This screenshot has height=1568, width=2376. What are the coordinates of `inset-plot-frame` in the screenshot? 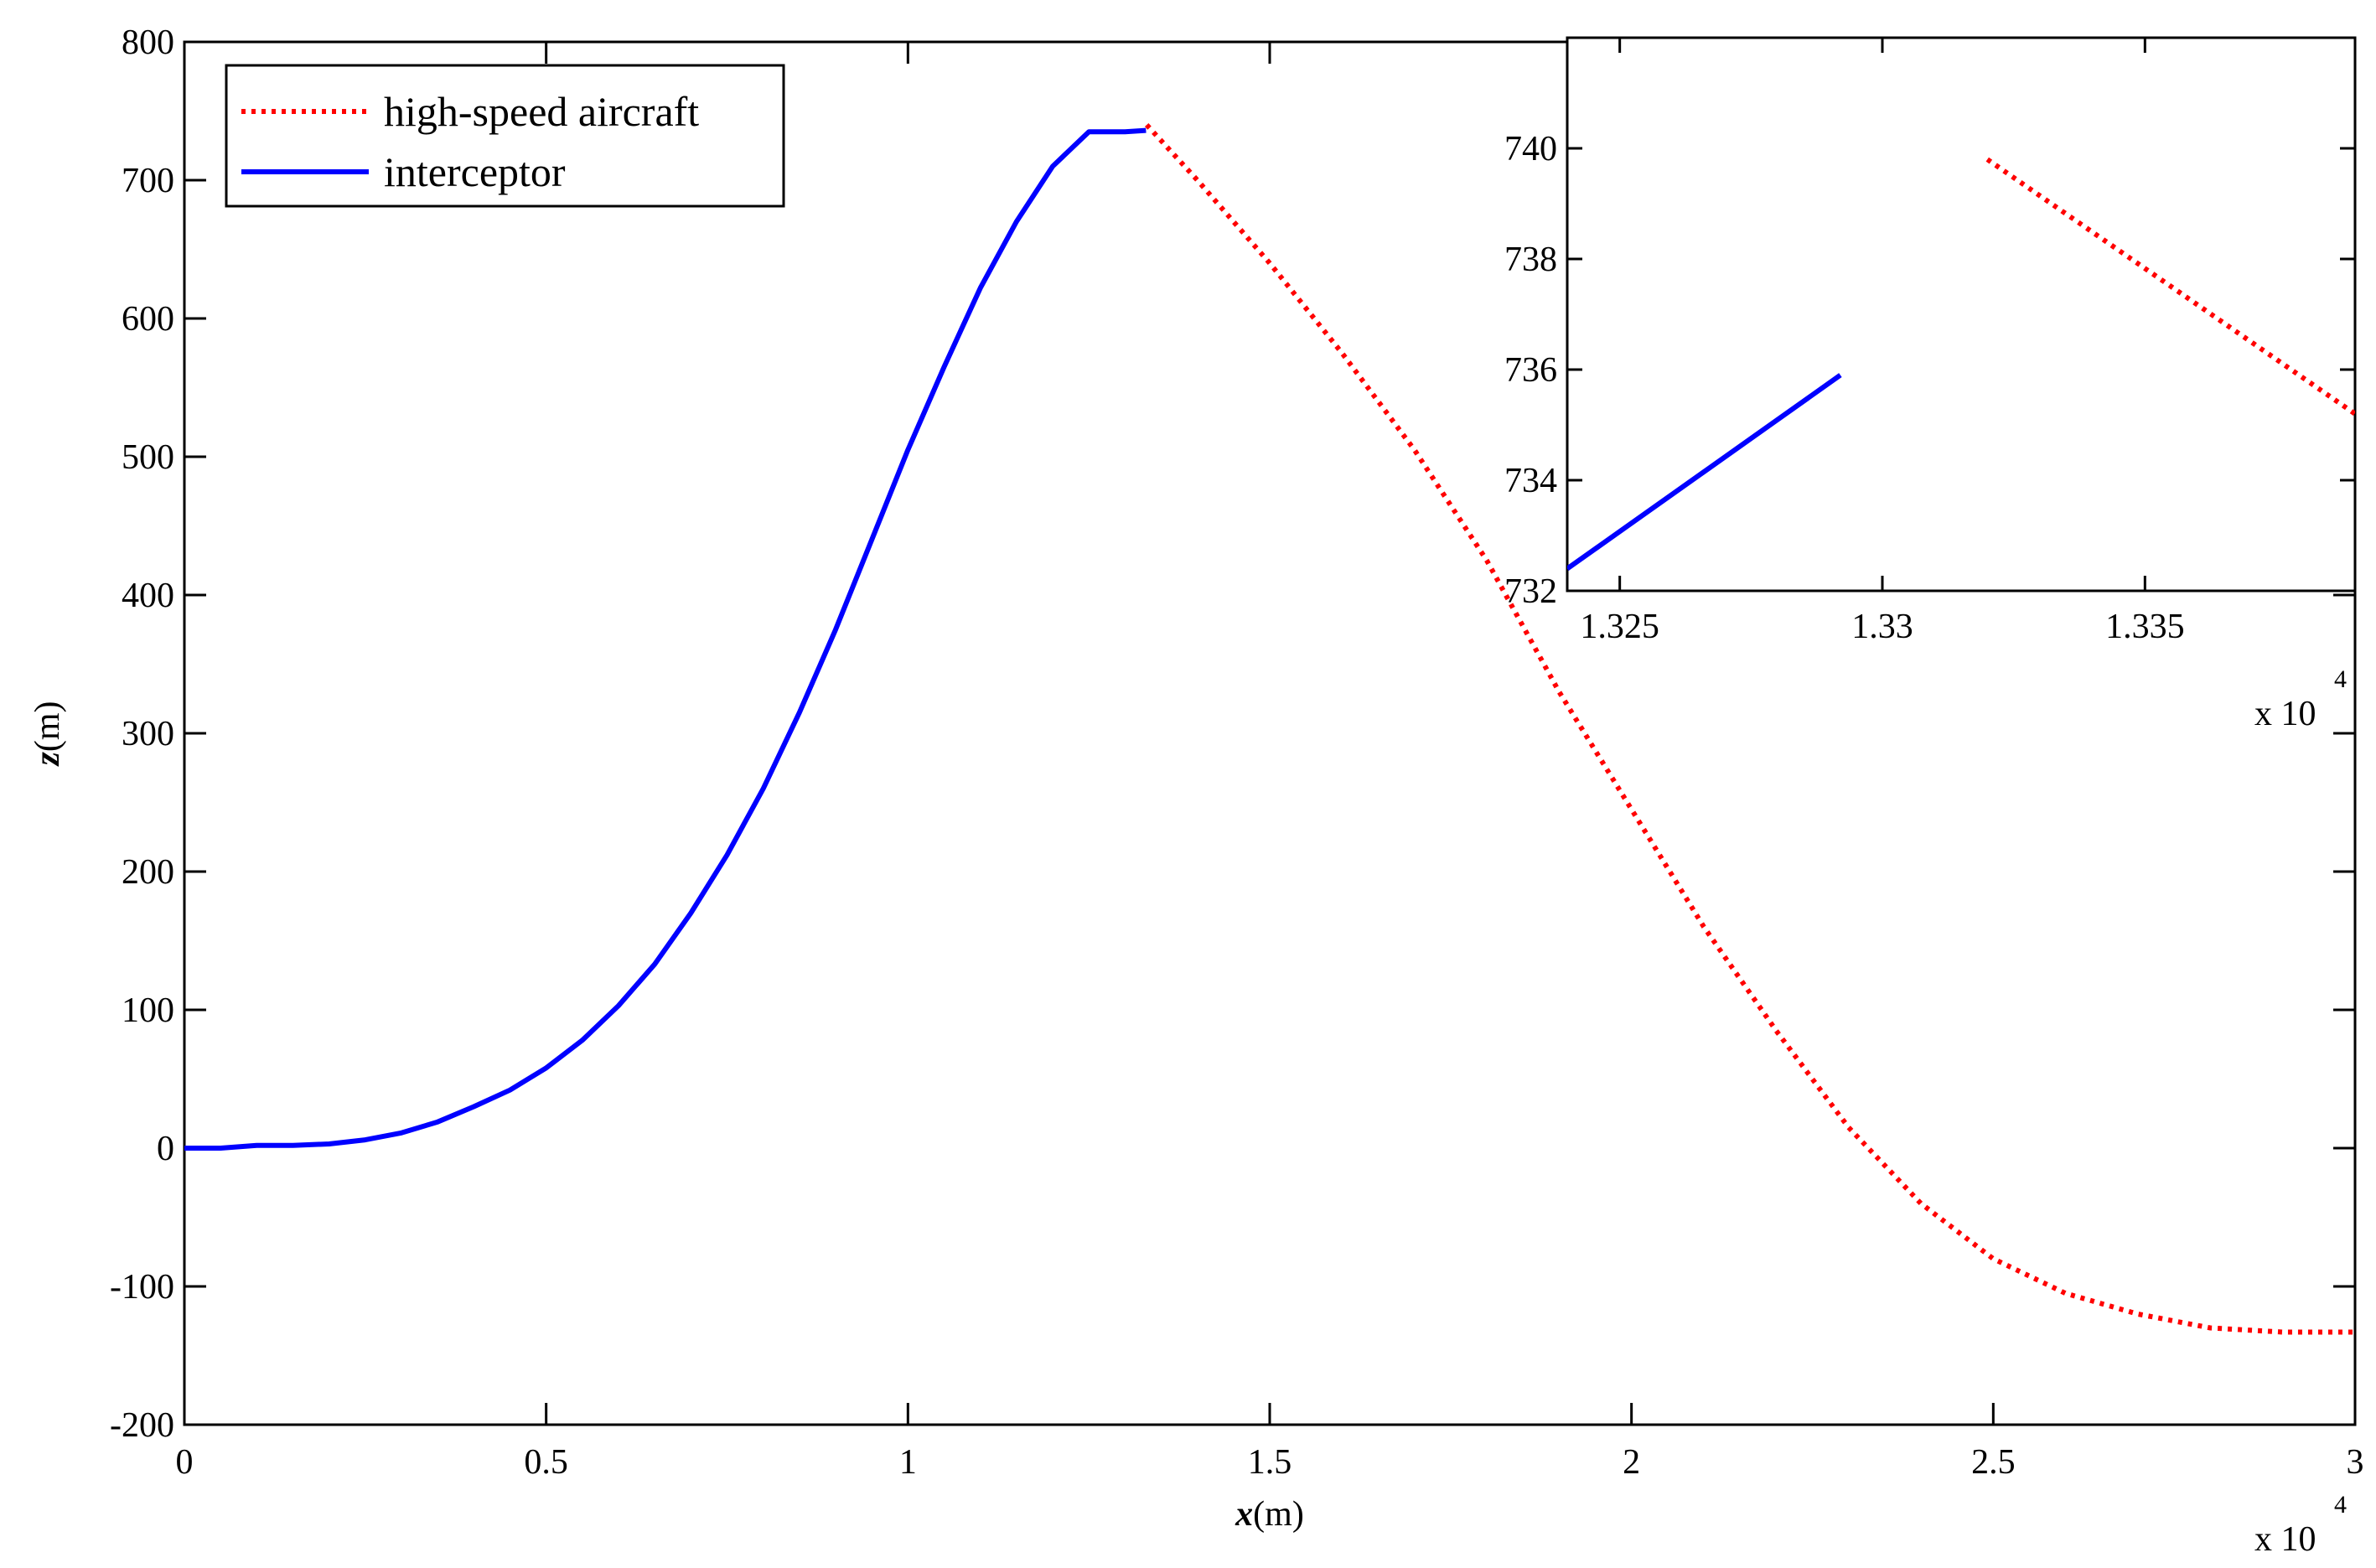 It's located at (1961, 315).